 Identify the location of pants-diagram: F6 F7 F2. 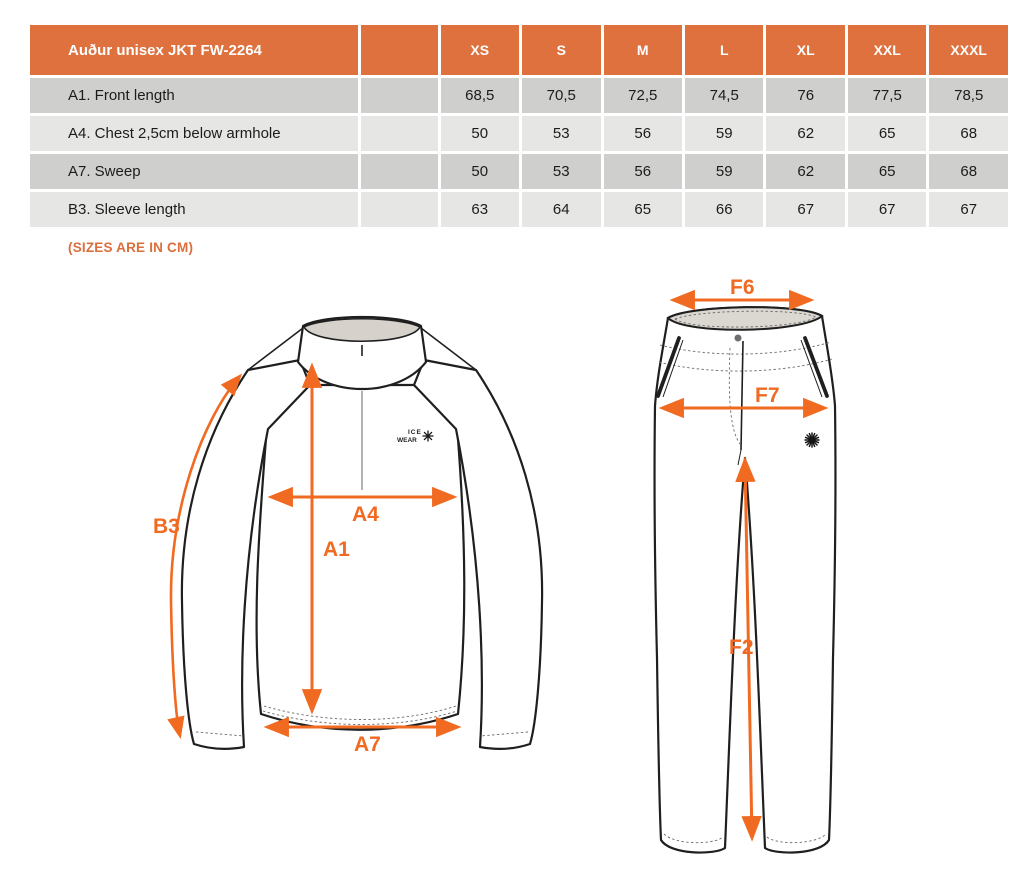
(745, 566).